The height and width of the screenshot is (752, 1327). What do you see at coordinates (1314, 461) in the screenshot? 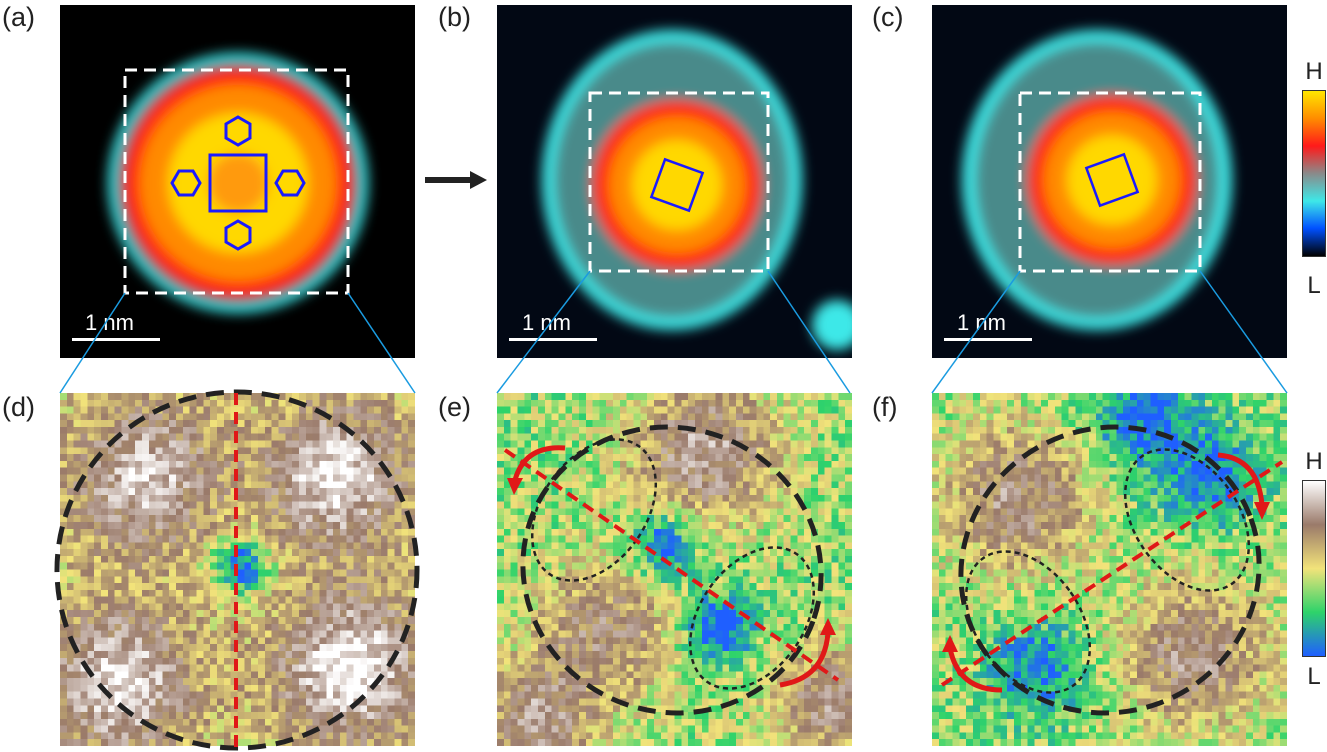
I see `colorbar-bottom-high: H` at bounding box center [1314, 461].